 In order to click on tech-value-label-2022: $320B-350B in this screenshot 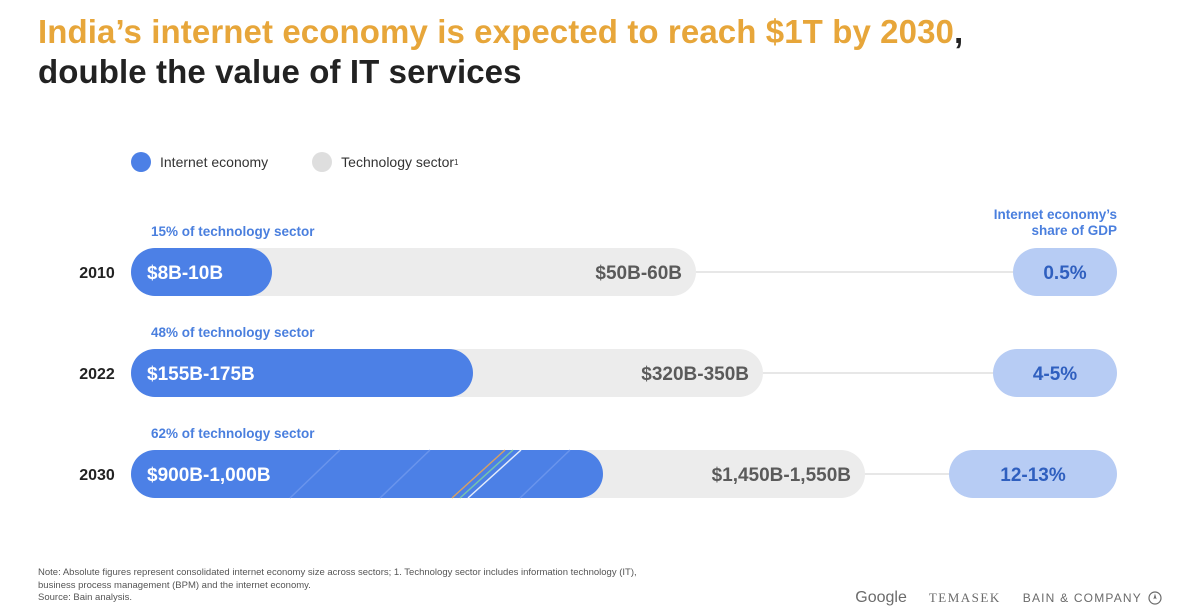, I will do `click(695, 374)`.